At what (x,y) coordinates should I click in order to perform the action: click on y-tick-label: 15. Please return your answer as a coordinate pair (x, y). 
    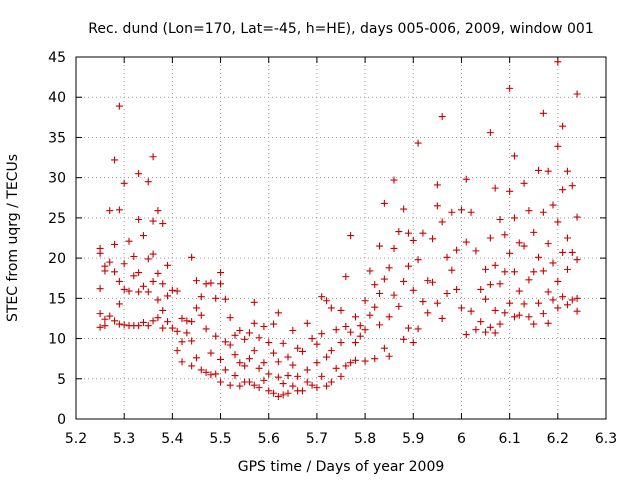
    Looking at the image, I should click on (57, 299).